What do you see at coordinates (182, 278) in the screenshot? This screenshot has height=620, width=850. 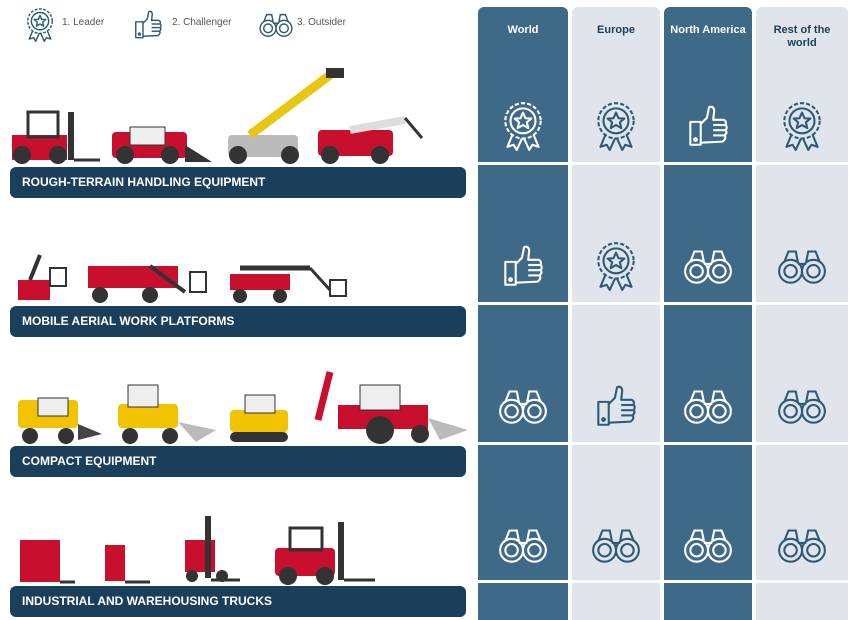 I see `row-2-machines` at bounding box center [182, 278].